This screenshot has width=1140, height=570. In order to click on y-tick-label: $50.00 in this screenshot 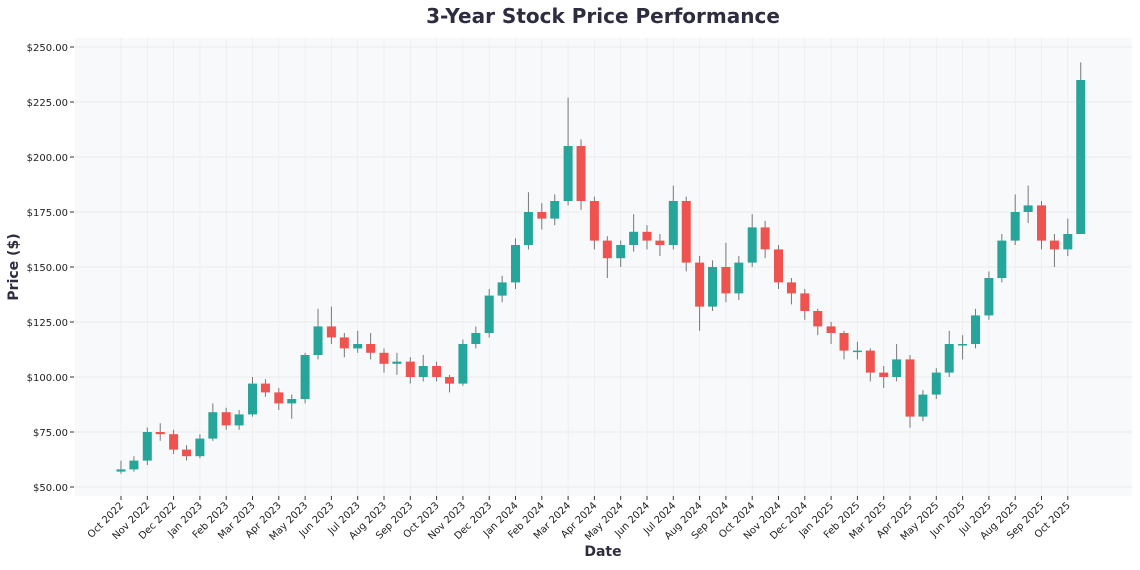, I will do `click(50, 488)`.